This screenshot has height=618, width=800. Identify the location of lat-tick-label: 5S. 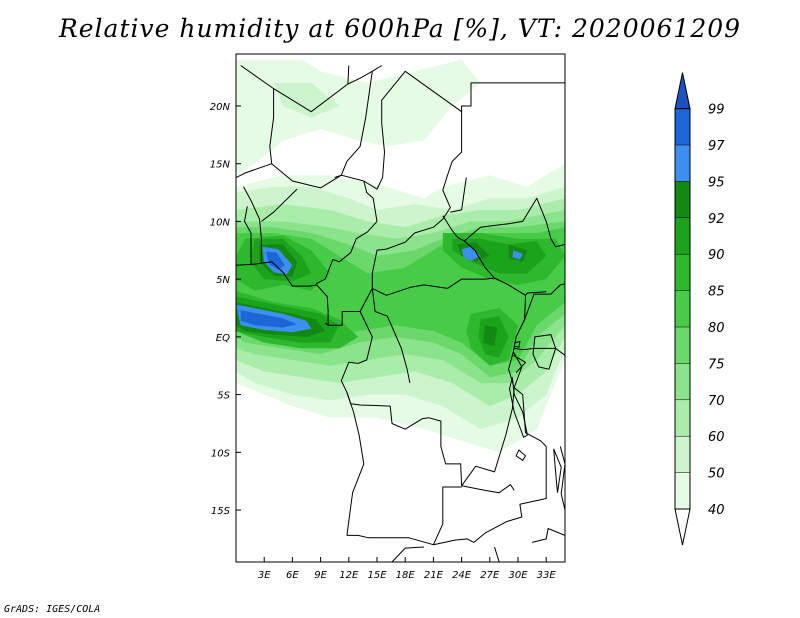
(223, 396).